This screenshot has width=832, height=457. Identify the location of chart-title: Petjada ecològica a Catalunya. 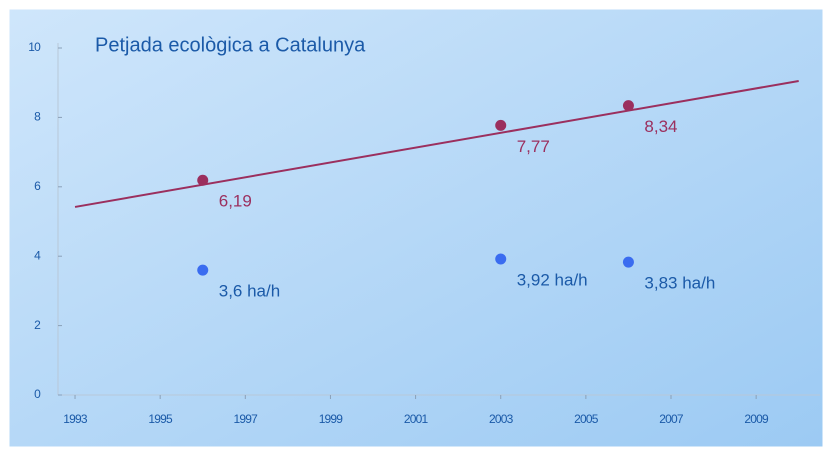
(230, 45).